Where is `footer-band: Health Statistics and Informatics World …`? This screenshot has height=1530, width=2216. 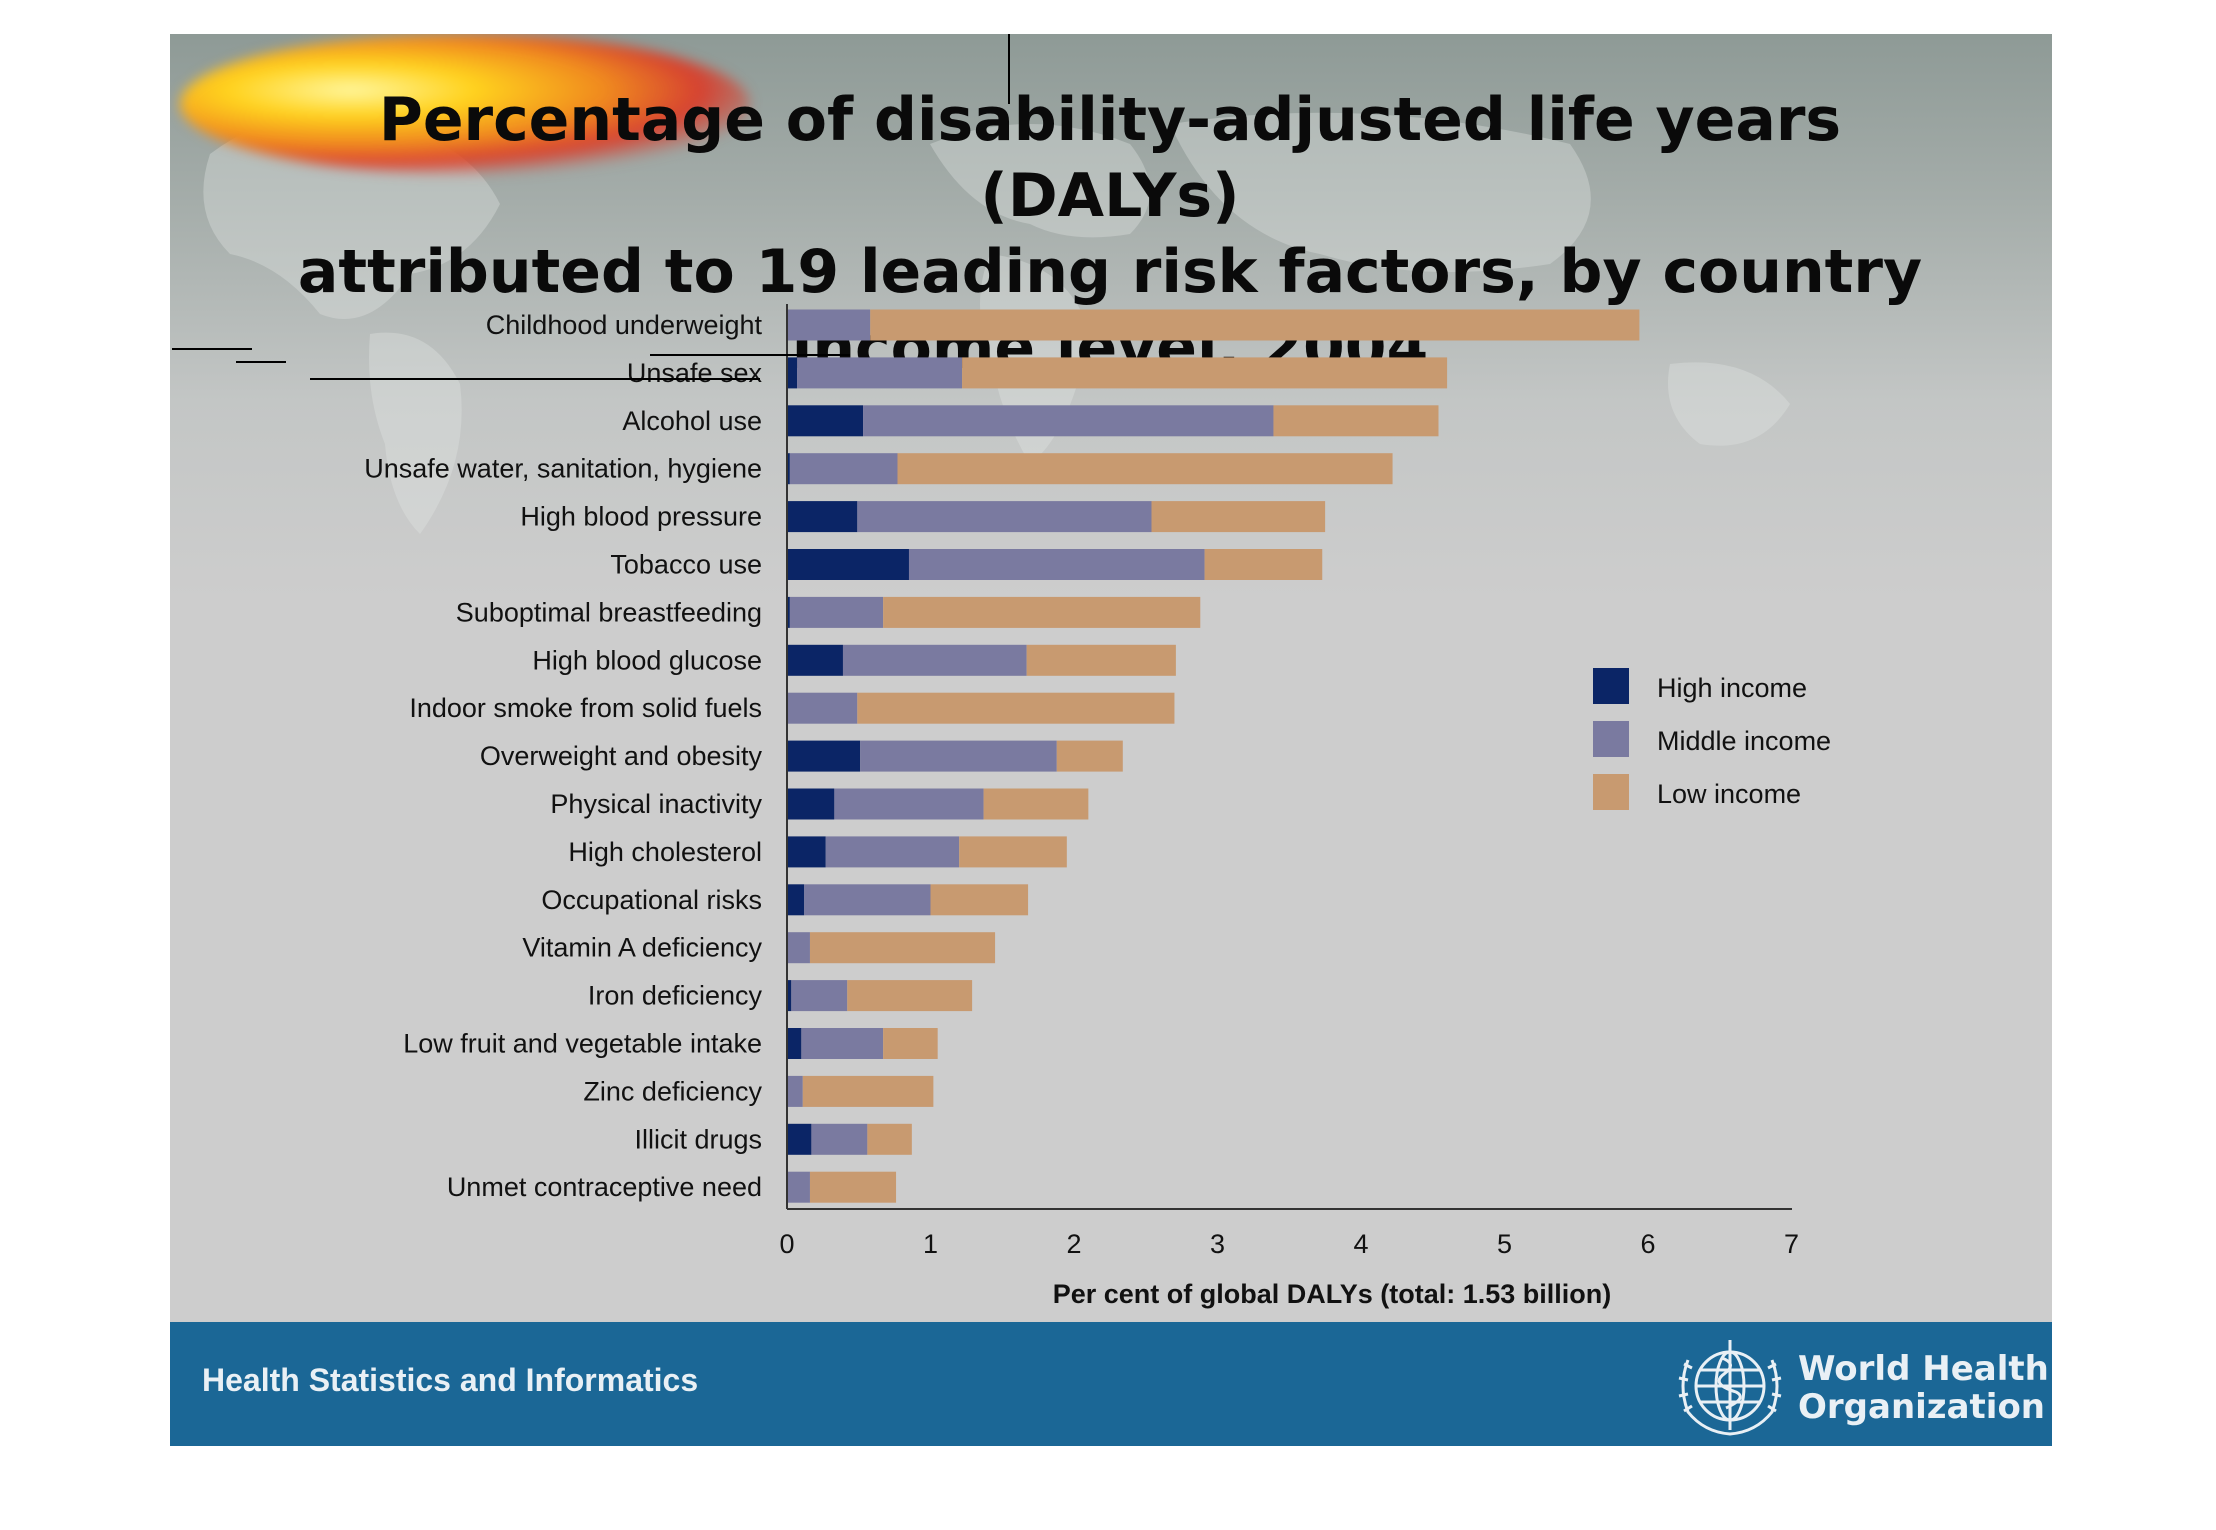
footer-band: Health Statistics and Informatics World … is located at coordinates (1111, 1384).